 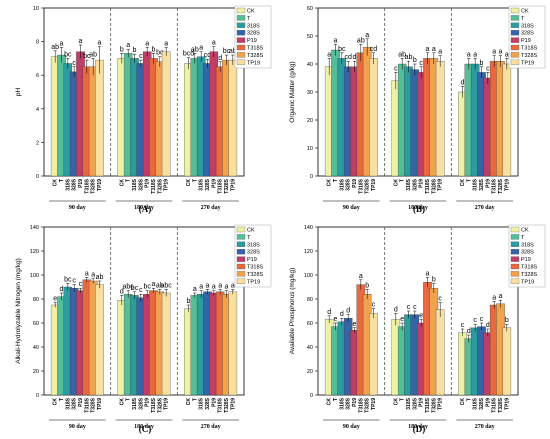 What do you see at coordinates (255, 56) in the screenshot?
I see `legend-item-label: T328S` at bounding box center [255, 56].